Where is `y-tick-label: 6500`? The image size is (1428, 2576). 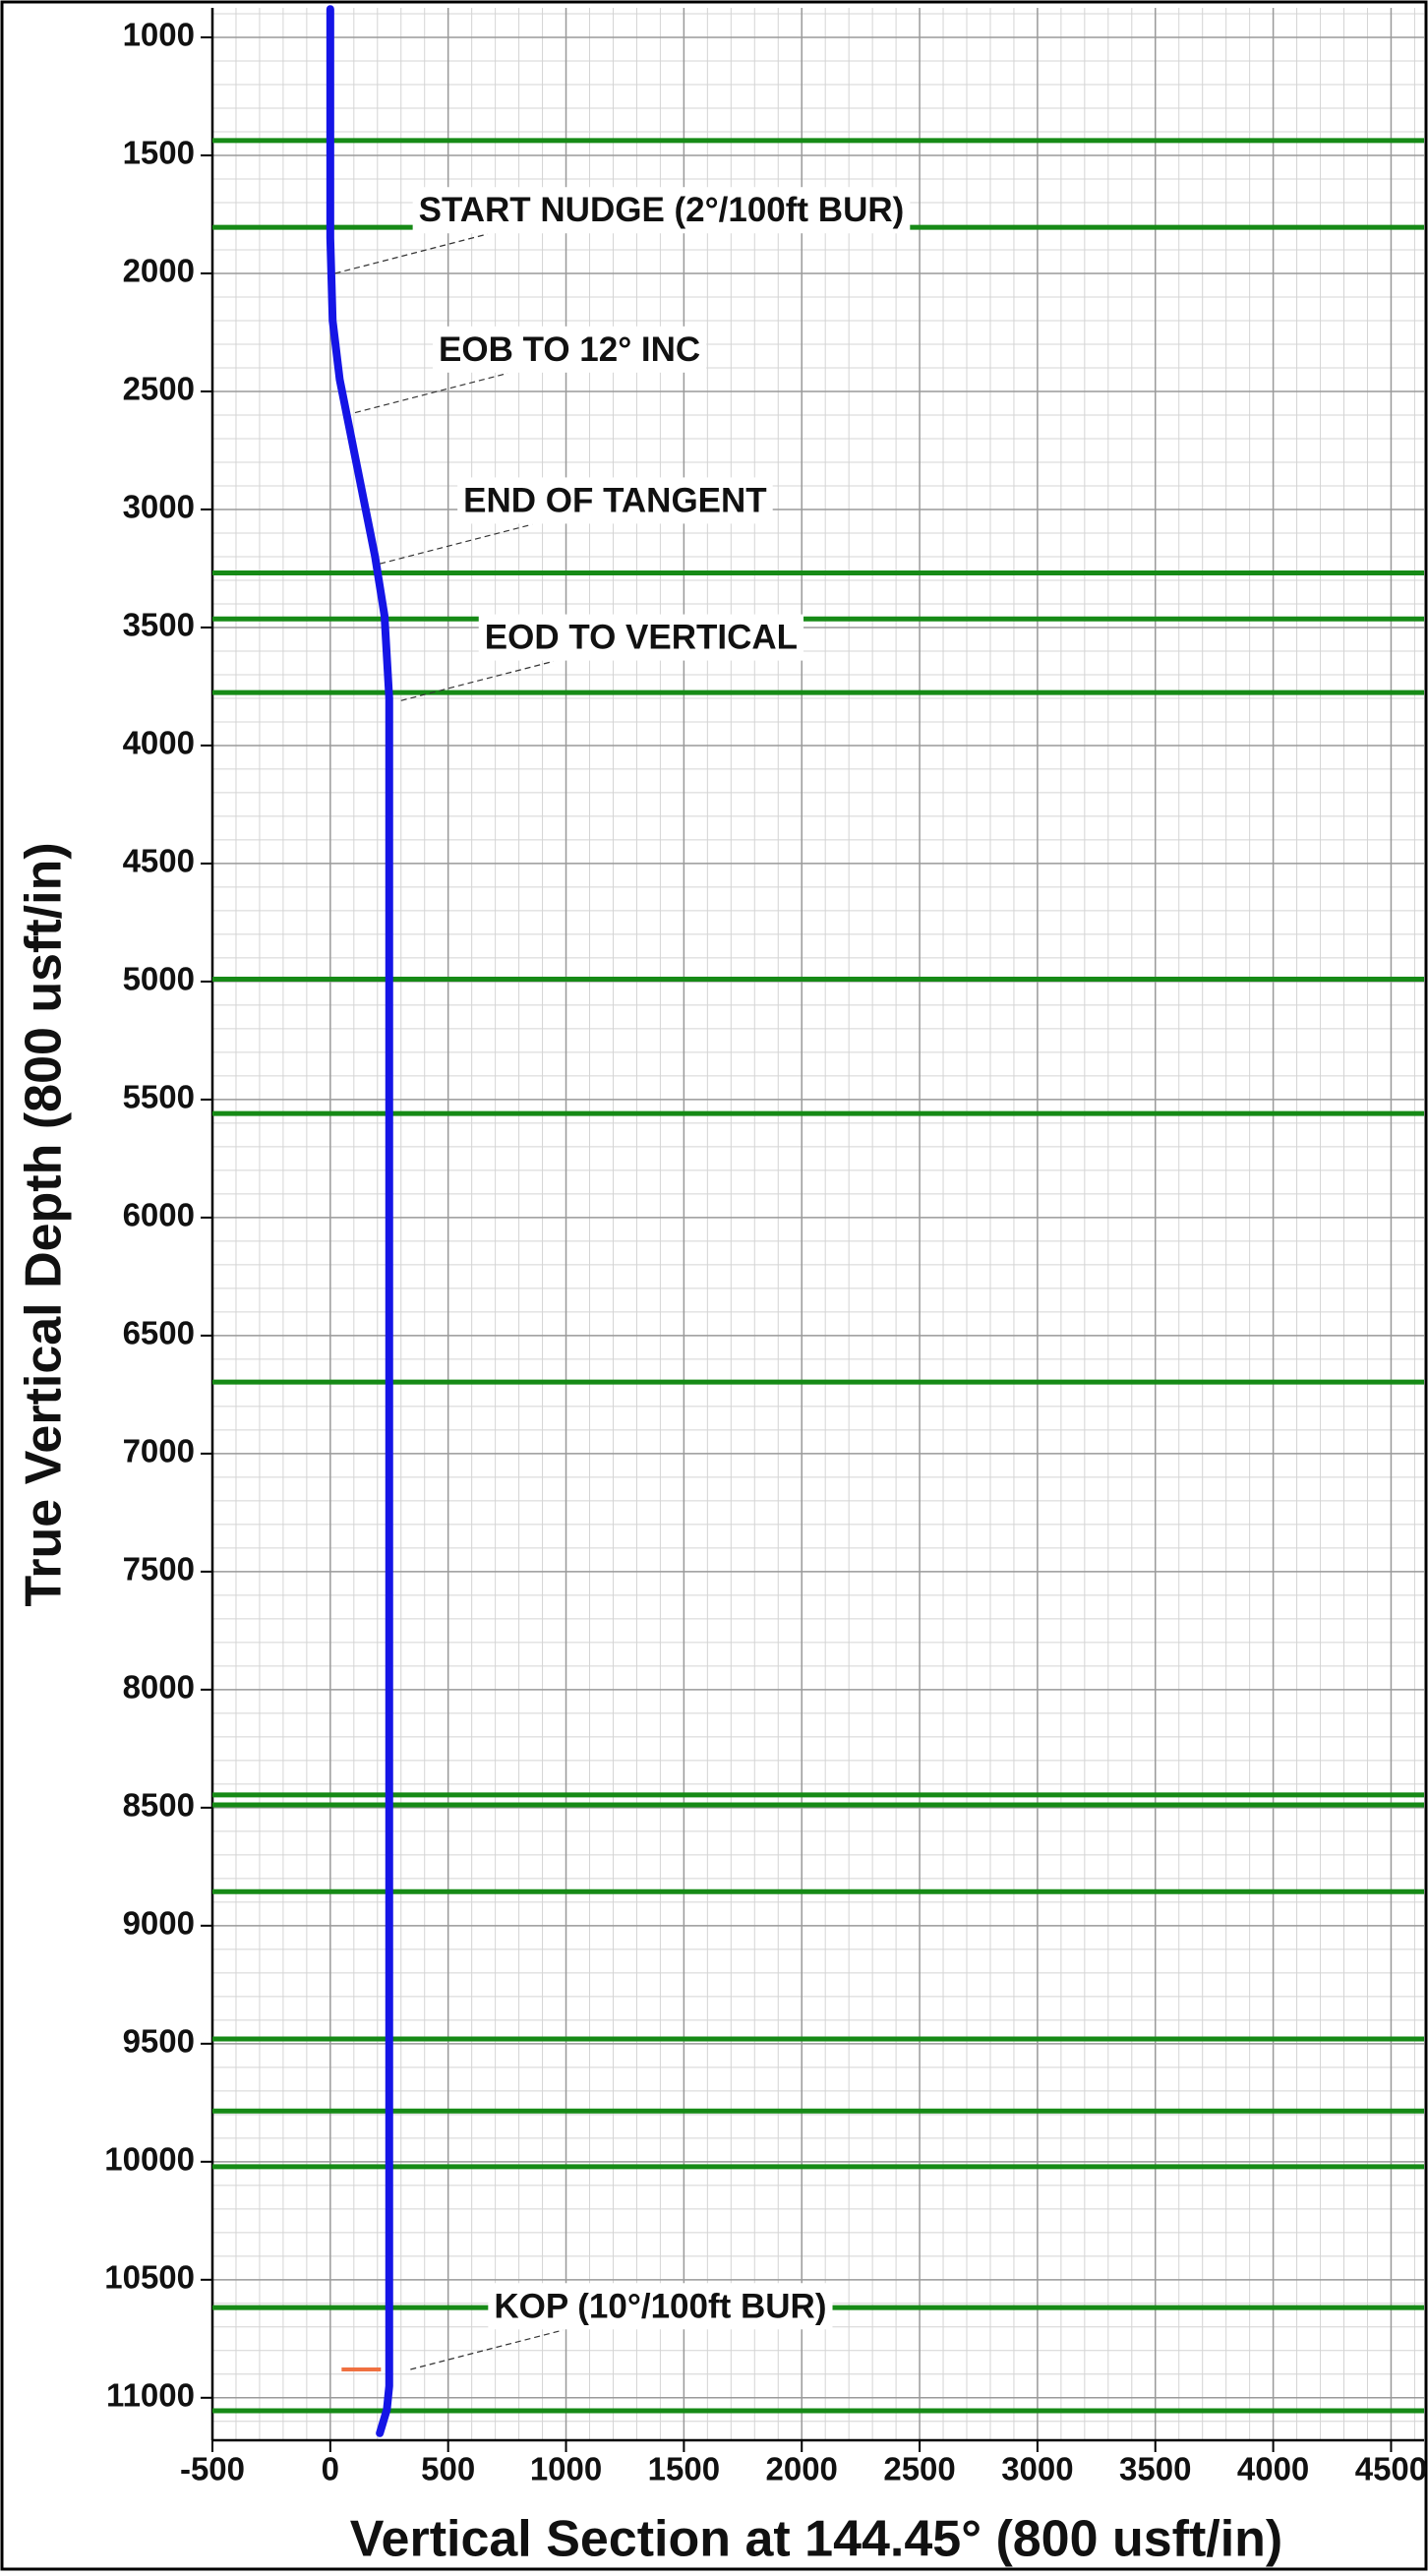 y-tick-label: 6500 is located at coordinates (159, 1333).